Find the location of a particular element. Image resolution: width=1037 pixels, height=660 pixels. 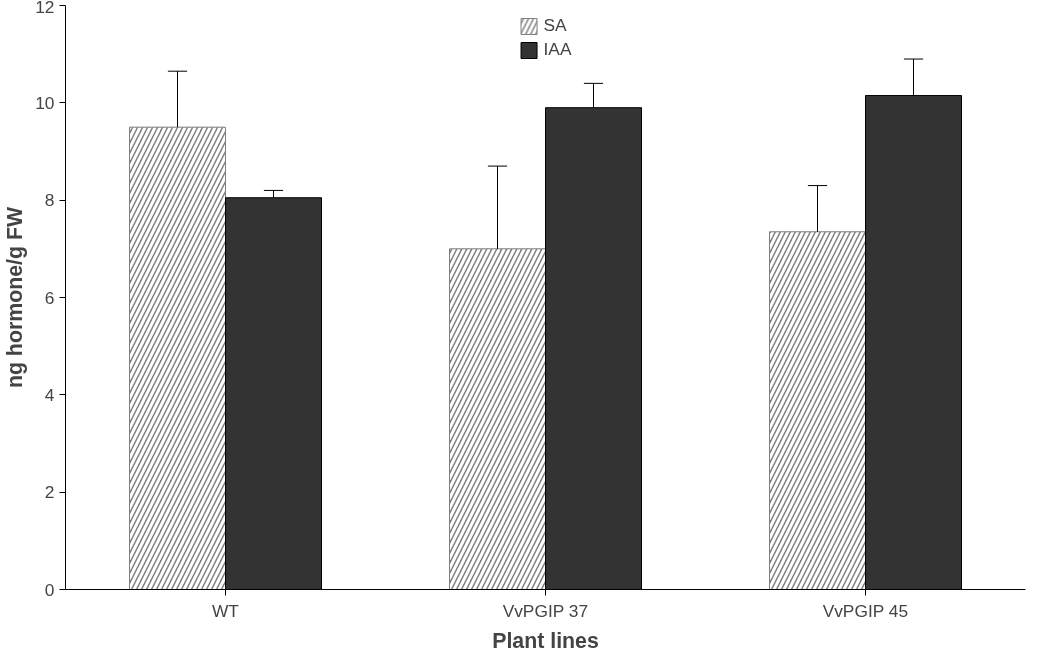

legend-label: SA is located at coordinates (555, 25).